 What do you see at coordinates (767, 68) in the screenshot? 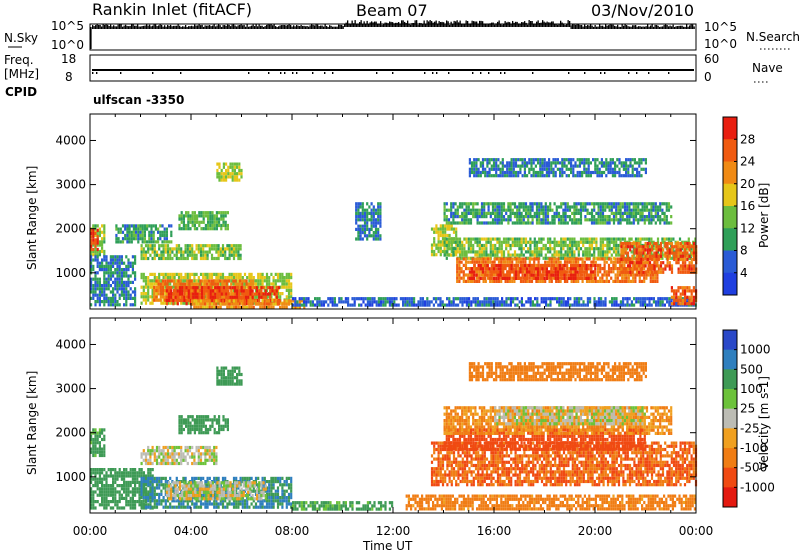
I see `nave-label: Nave` at bounding box center [767, 68].